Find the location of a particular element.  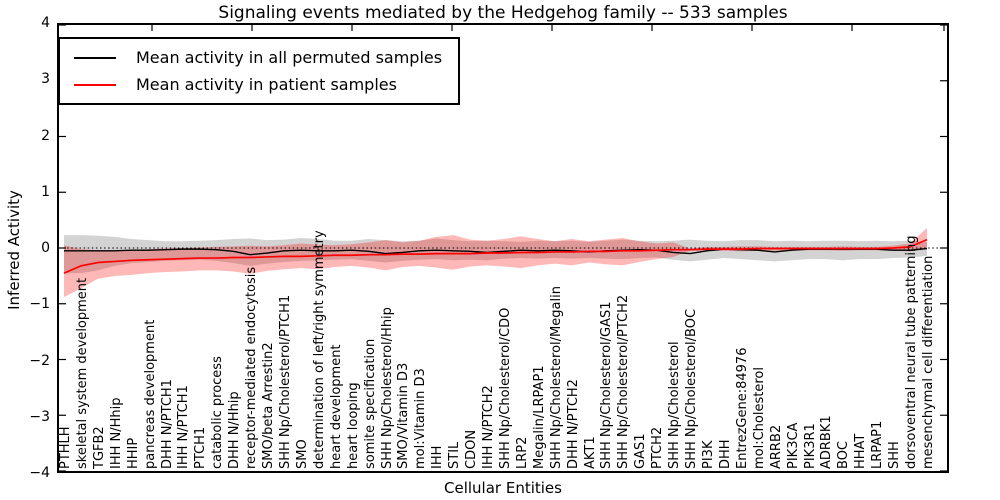

x-tick-label: STIL is located at coordinates (455, 455).